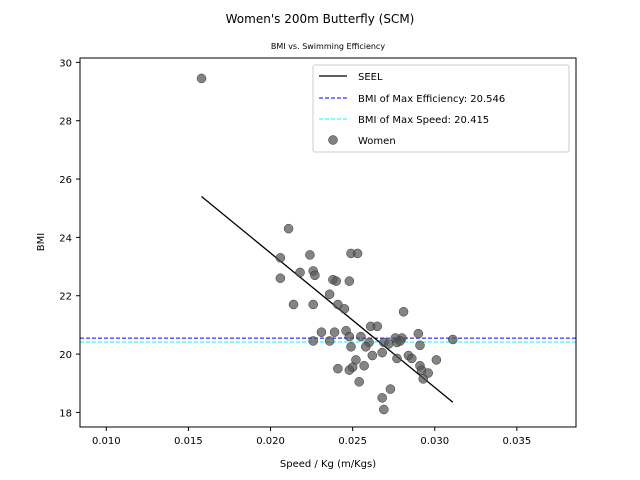 The image size is (640, 480). I want to click on x-axis: 0.010 0.015 0.020 0.025 0.030 0.035, so click(311, 437).